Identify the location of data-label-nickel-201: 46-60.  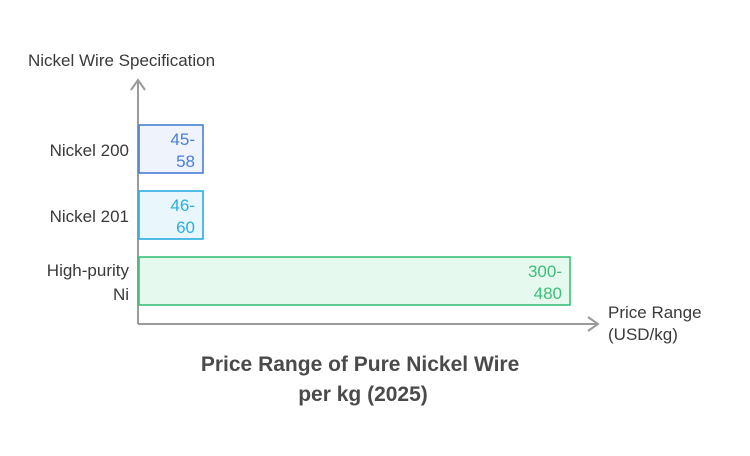
(182, 216).